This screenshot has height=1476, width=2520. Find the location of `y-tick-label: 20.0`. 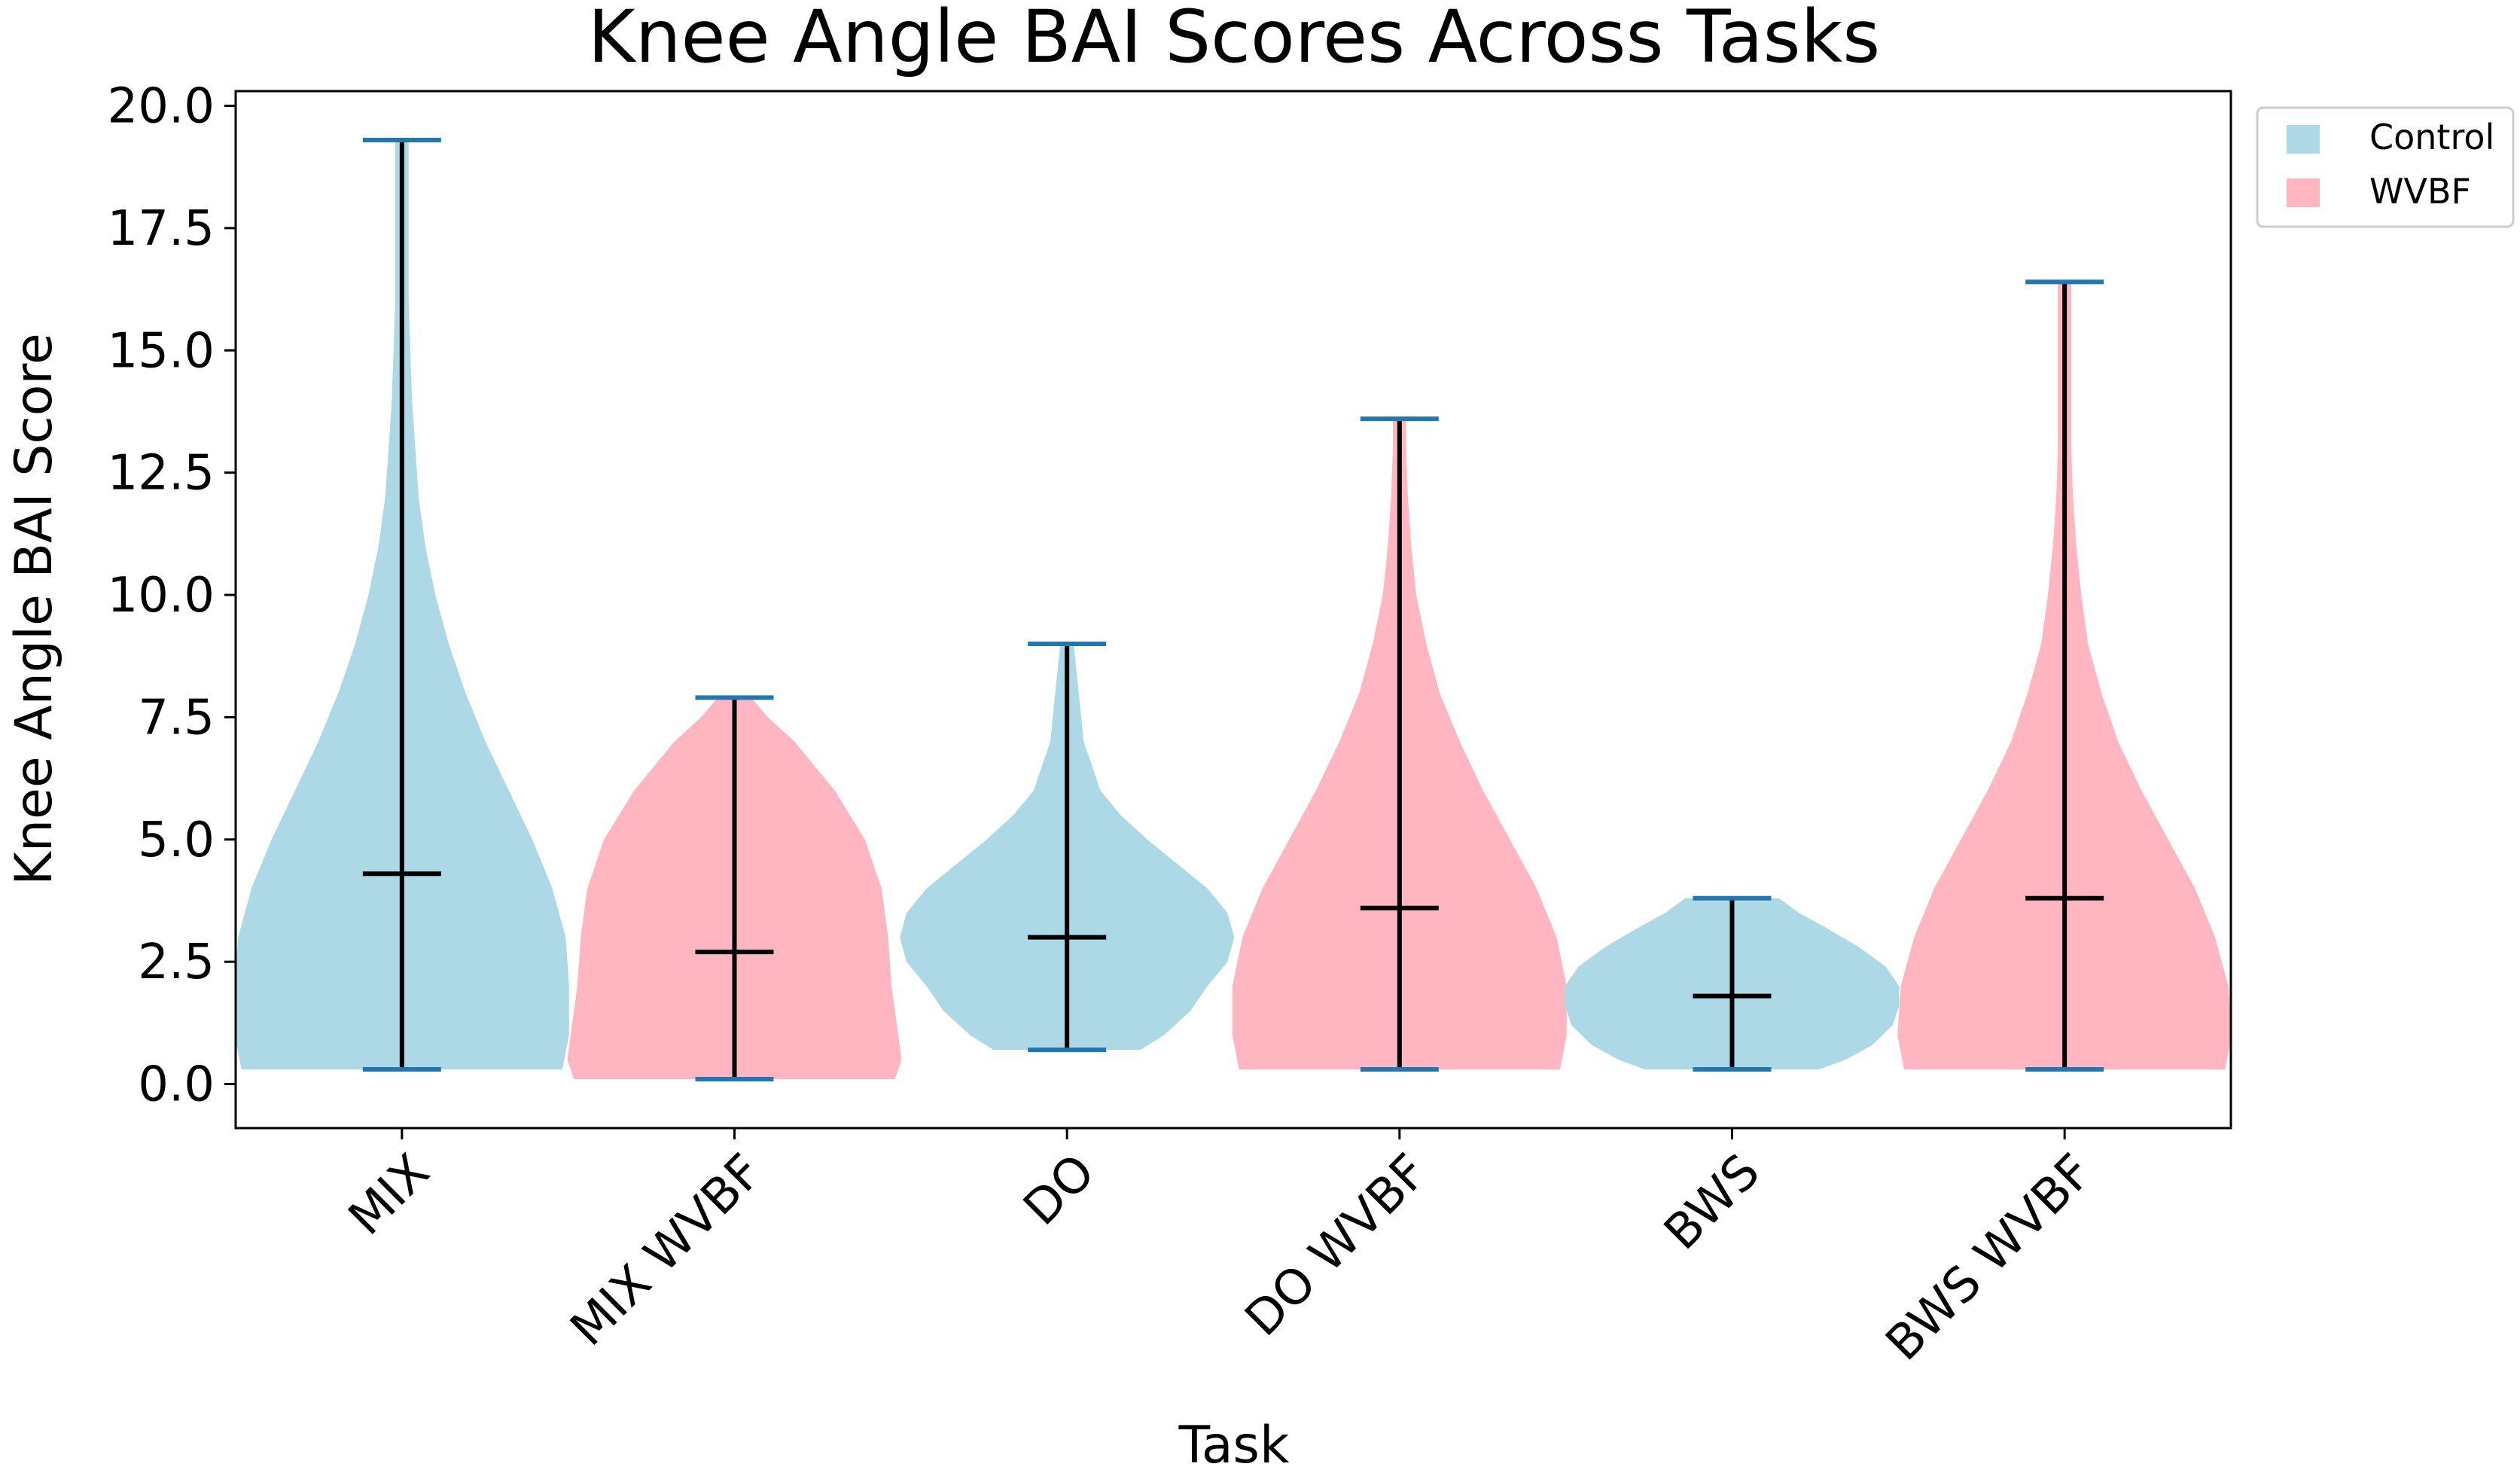

y-tick-label: 20.0 is located at coordinates (161, 106).